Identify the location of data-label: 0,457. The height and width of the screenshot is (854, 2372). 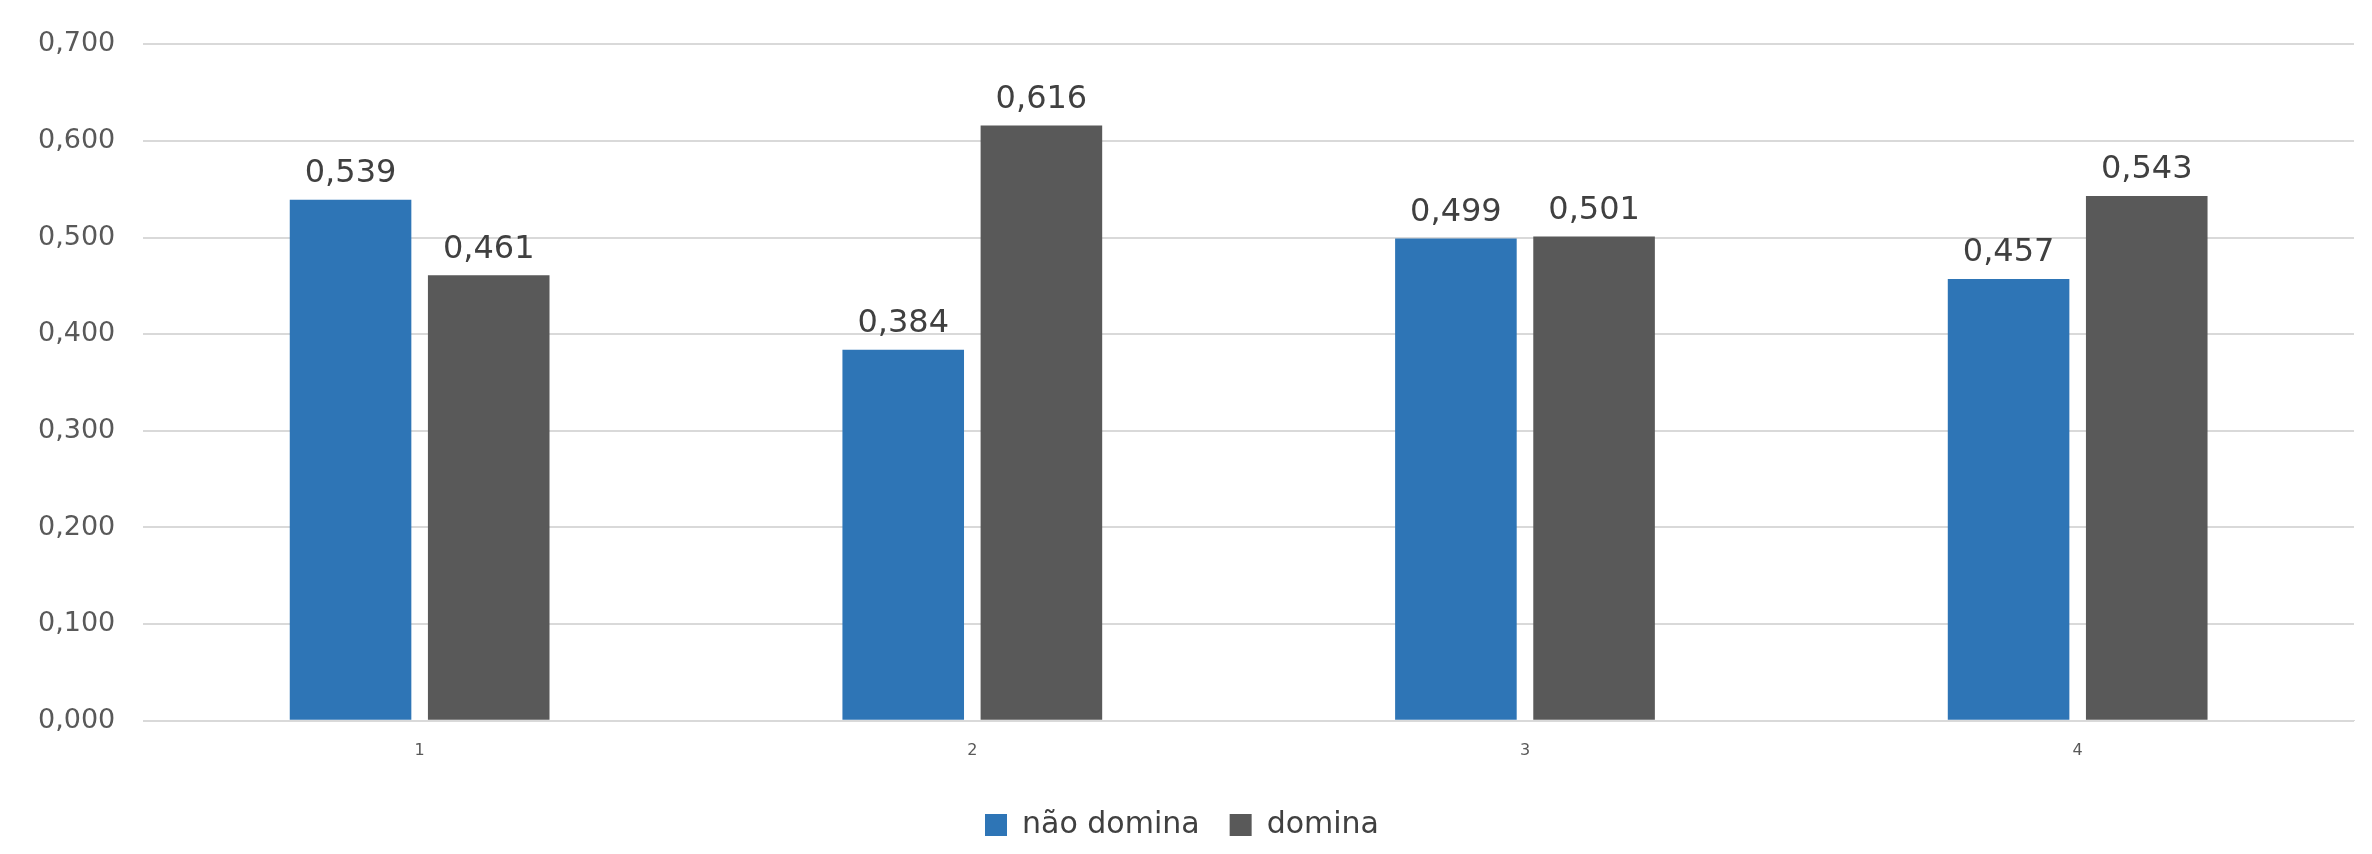
(2008, 250).